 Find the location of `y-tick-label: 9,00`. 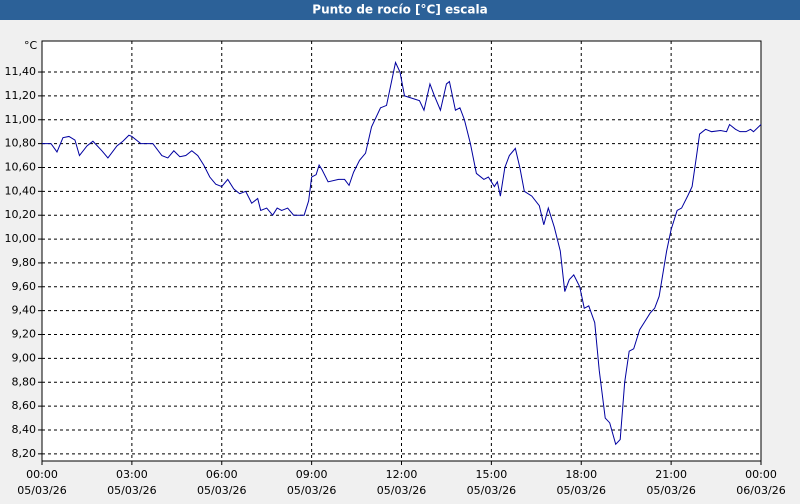

y-tick-label: 9,00 is located at coordinates (24, 357).